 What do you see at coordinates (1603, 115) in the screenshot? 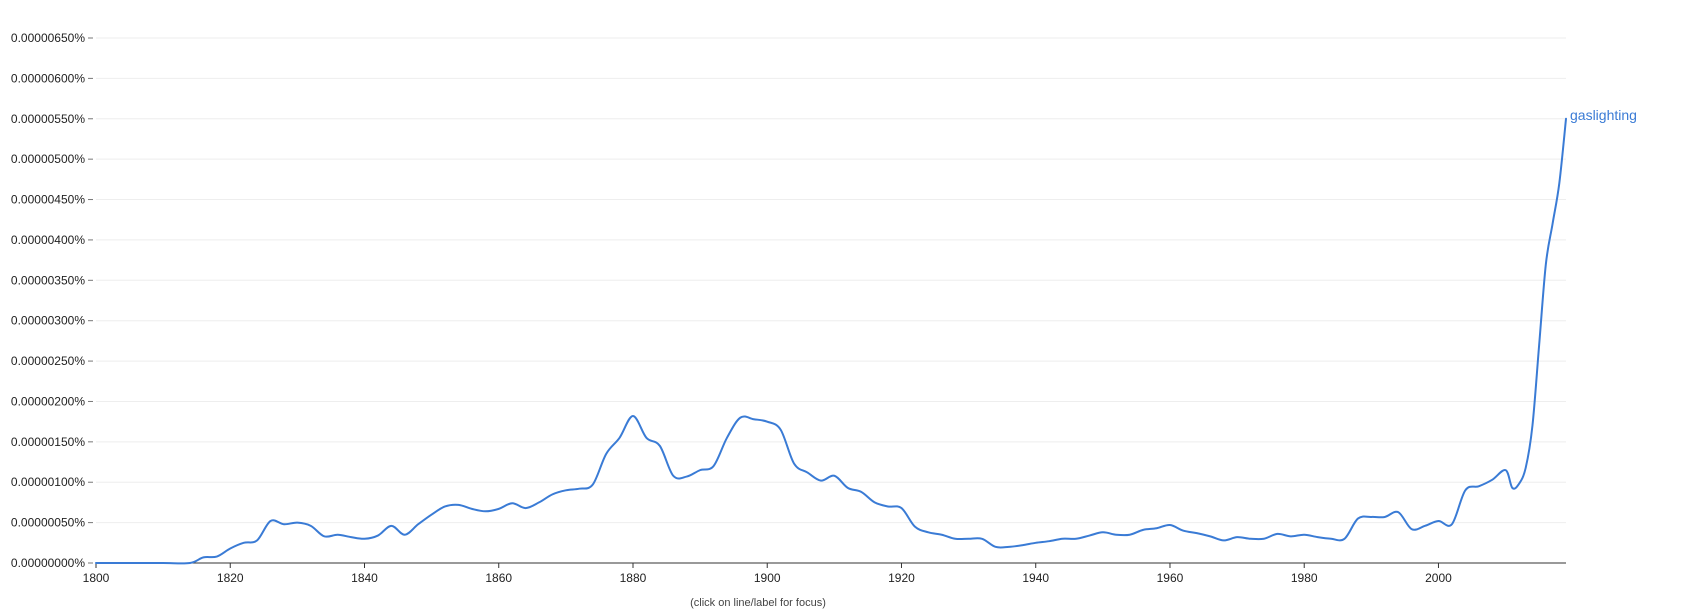
I see `series-label-gaslighting: gaslighting` at bounding box center [1603, 115].